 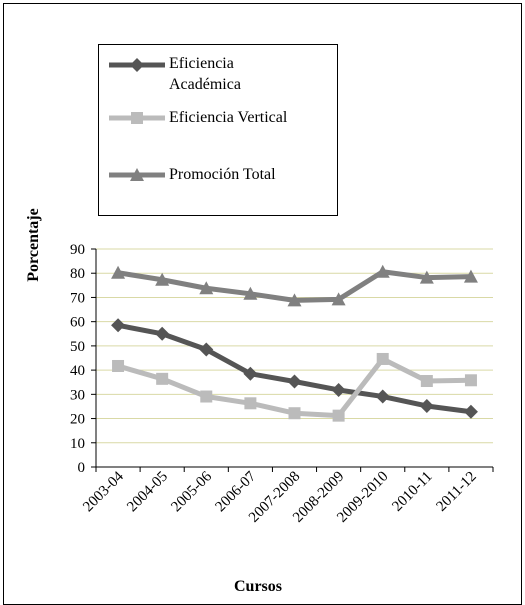 I want to click on legend-label-eficiencia-academica-line1: Eficiencia, so click(x=201, y=63).